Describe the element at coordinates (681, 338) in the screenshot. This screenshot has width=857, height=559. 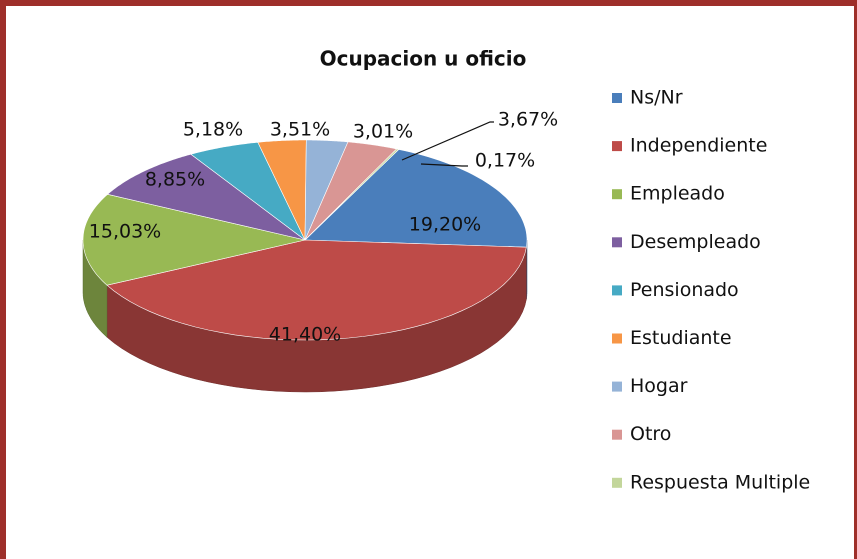
I see `legend-label: Estudiante` at that location.